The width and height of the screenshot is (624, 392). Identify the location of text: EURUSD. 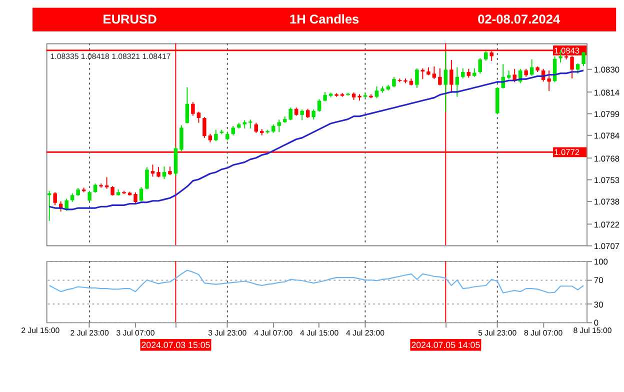
(129, 19).